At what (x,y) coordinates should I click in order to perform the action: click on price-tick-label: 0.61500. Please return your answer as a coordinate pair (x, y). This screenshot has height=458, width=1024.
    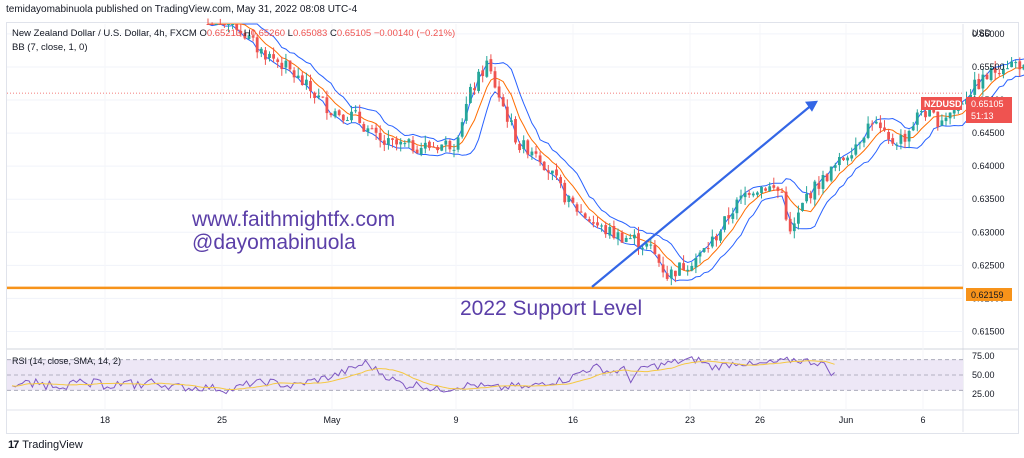
    Looking at the image, I should click on (988, 331).